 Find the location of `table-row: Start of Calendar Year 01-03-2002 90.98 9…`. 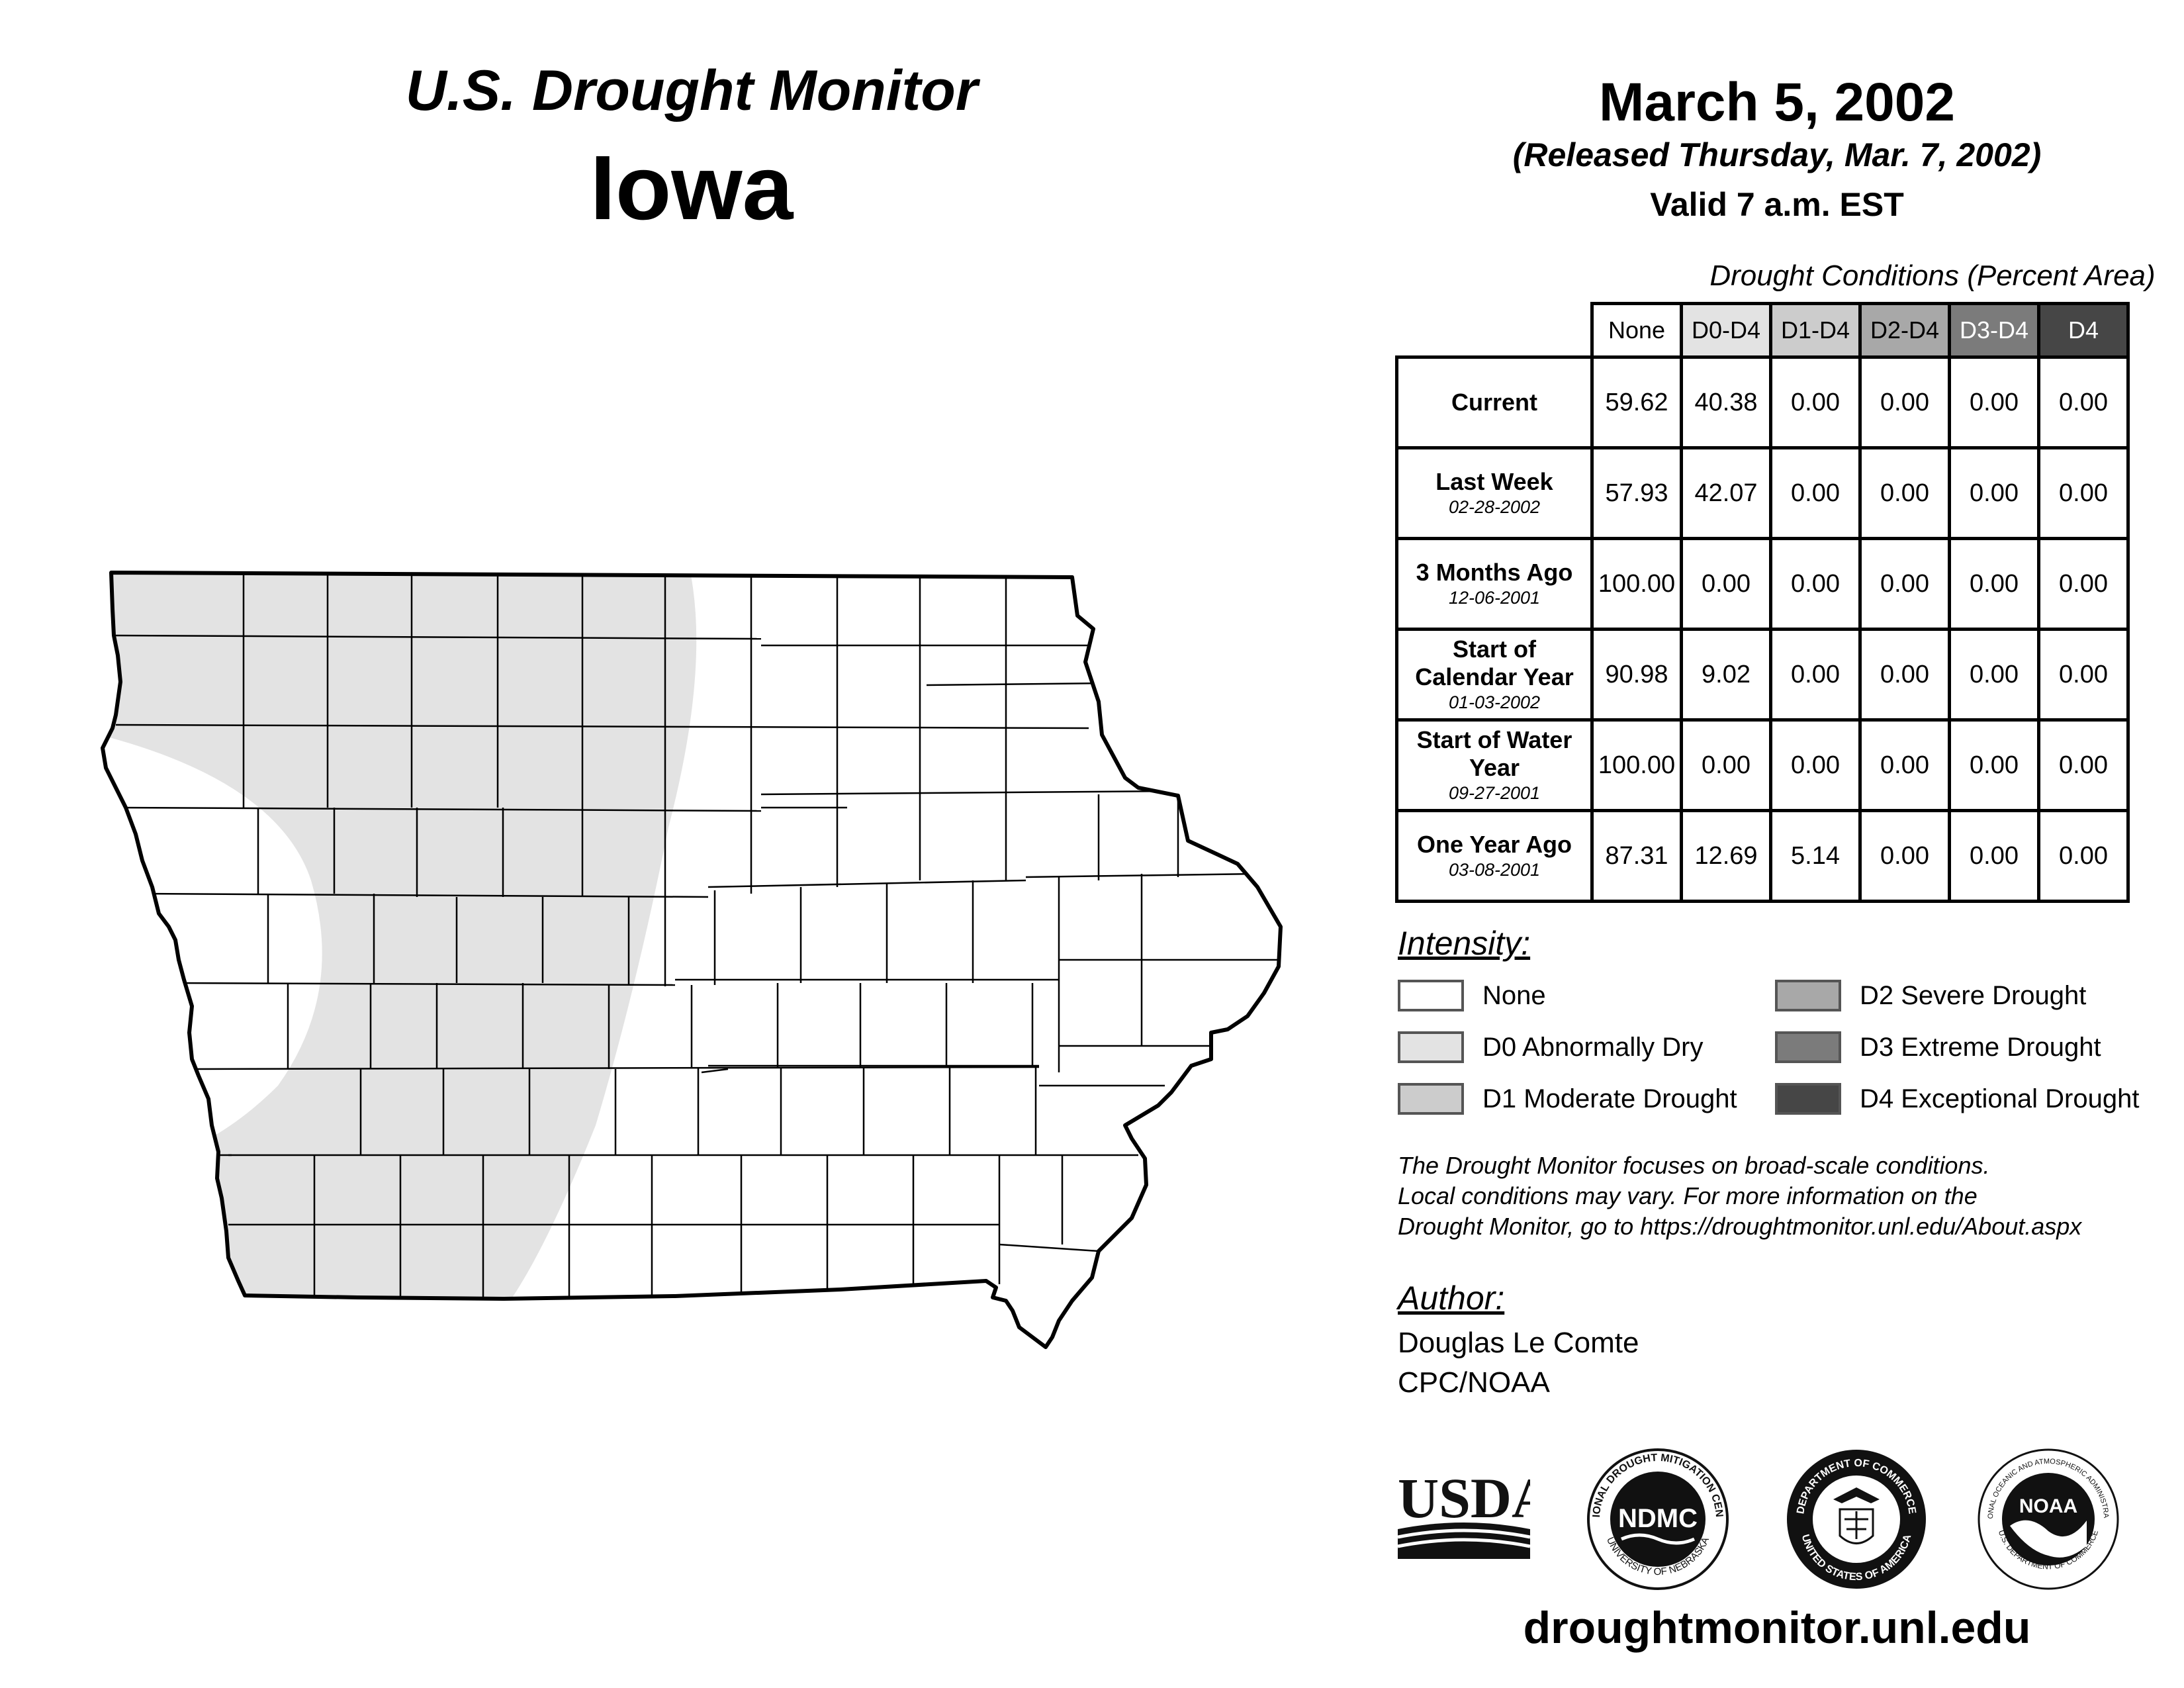

table-row: Start of Calendar Year 01-03-2002 90.98 9… is located at coordinates (1763, 675).